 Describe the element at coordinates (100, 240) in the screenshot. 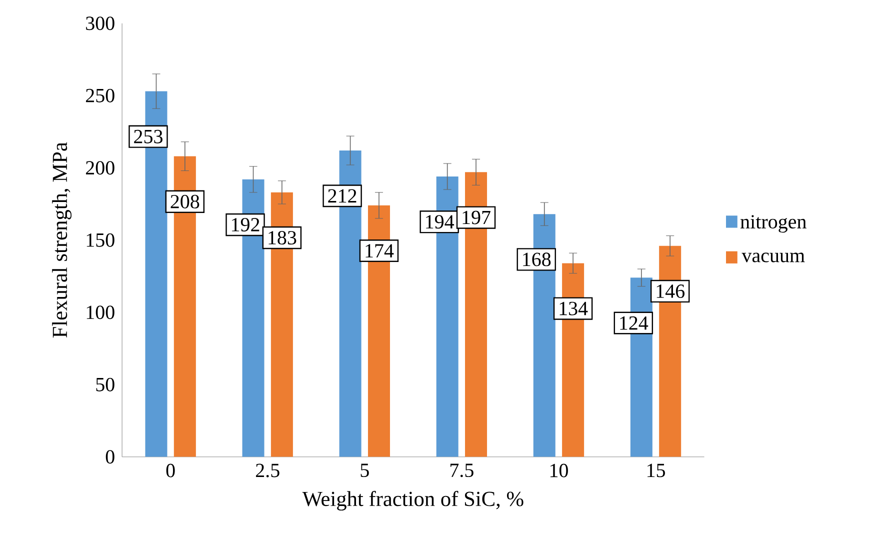

I see `y-tick-label: 150` at that location.